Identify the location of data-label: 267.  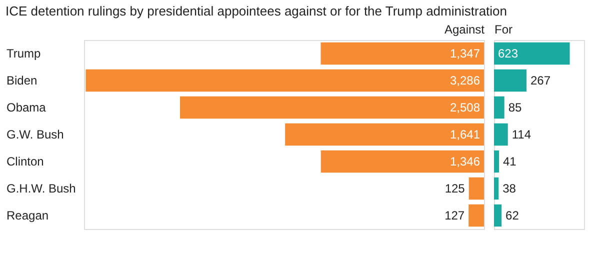
(540, 81).